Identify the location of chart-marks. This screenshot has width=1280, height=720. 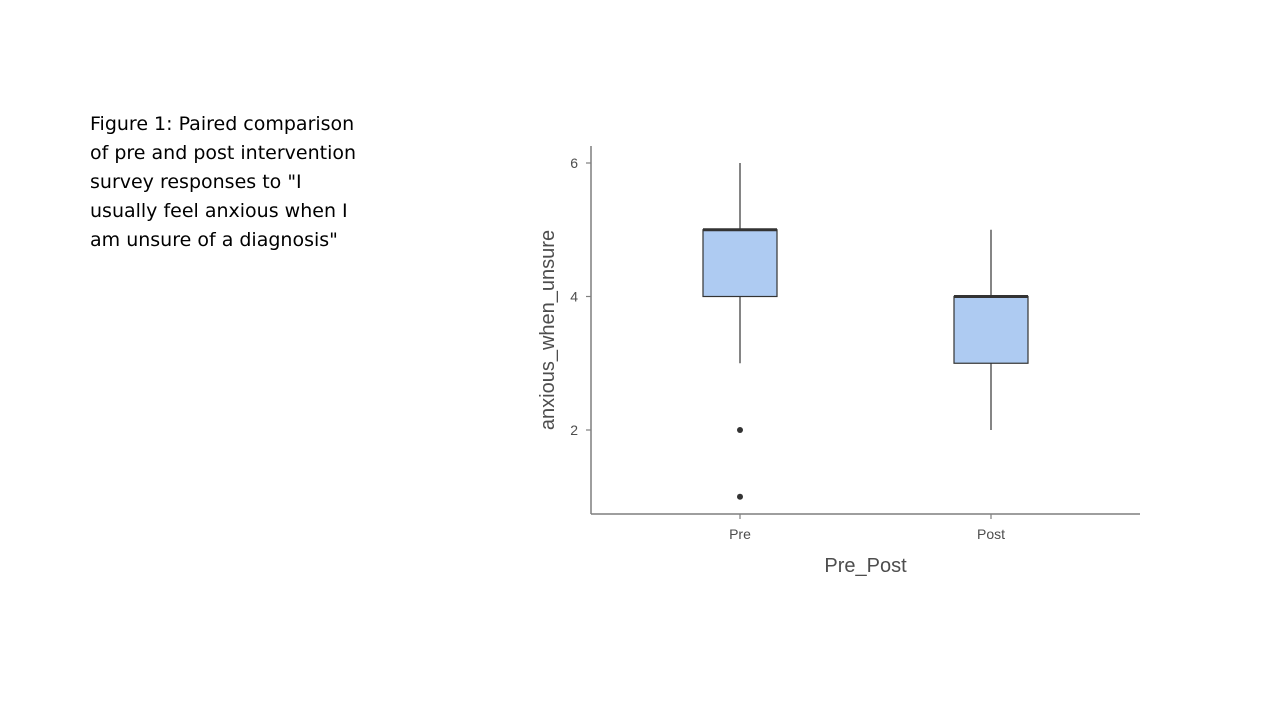
(865, 331).